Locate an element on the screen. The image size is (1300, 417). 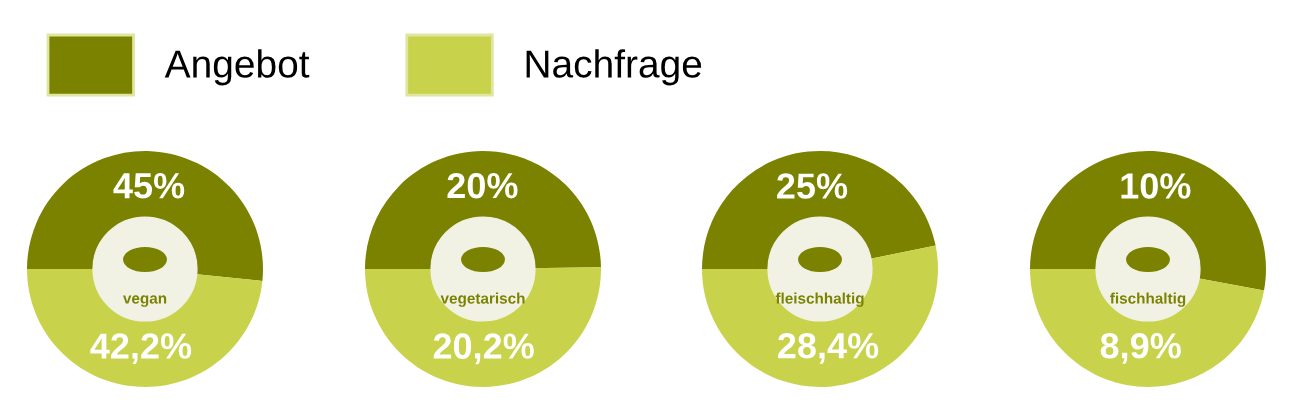
legend-label: Angebot is located at coordinates (237, 67).